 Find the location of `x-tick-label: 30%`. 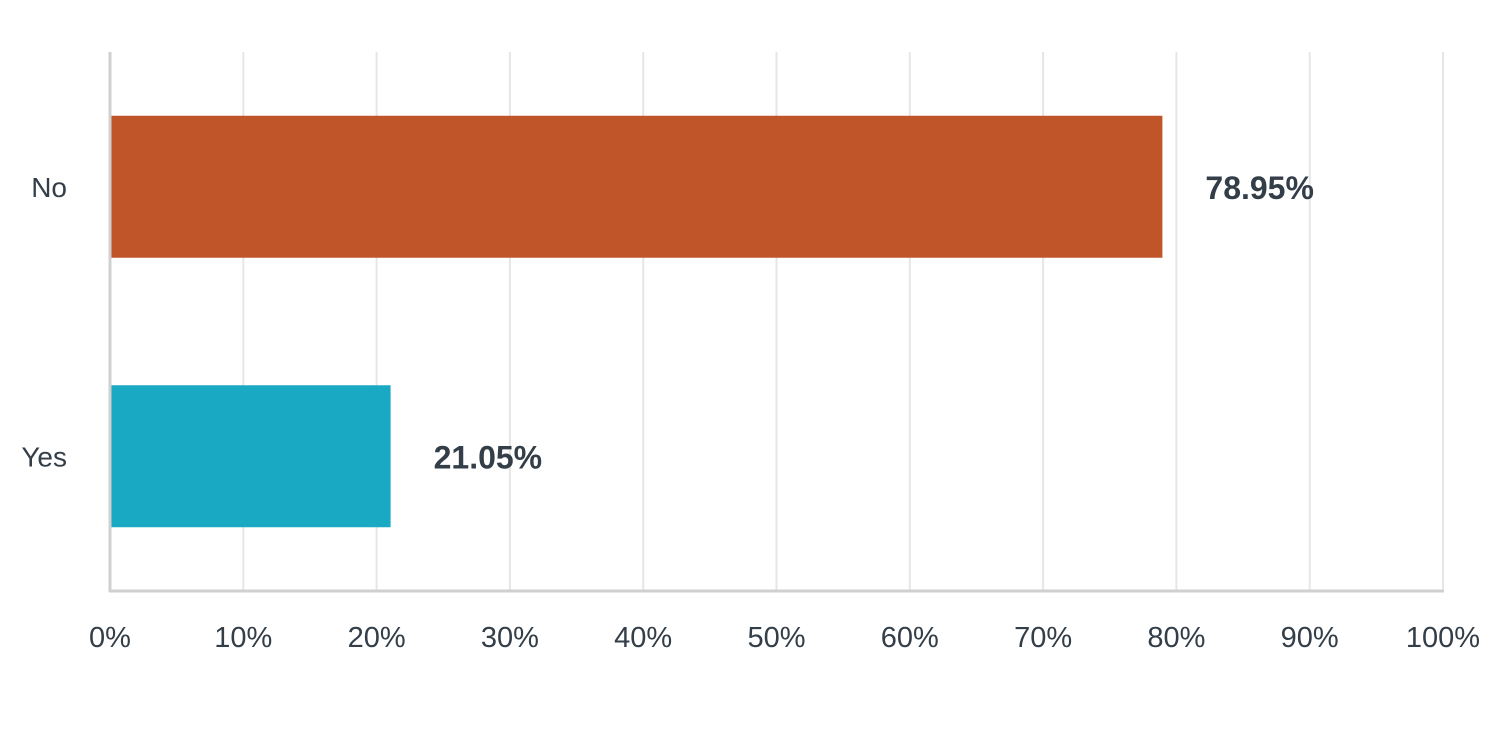

x-tick-label: 30% is located at coordinates (510, 638).